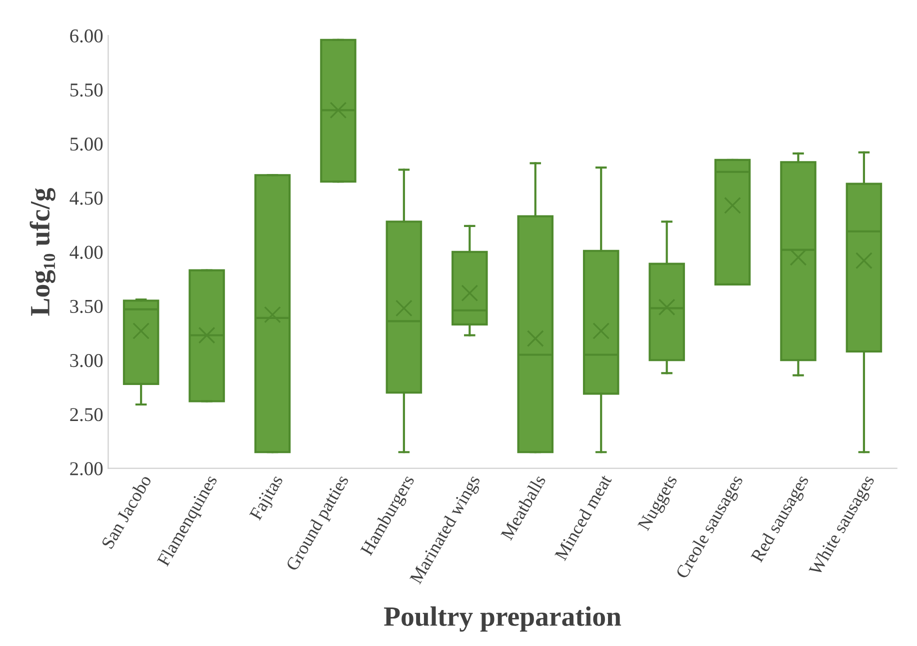  What do you see at coordinates (86, 415) in the screenshot?
I see `y-tick-label: 2.50` at bounding box center [86, 415].